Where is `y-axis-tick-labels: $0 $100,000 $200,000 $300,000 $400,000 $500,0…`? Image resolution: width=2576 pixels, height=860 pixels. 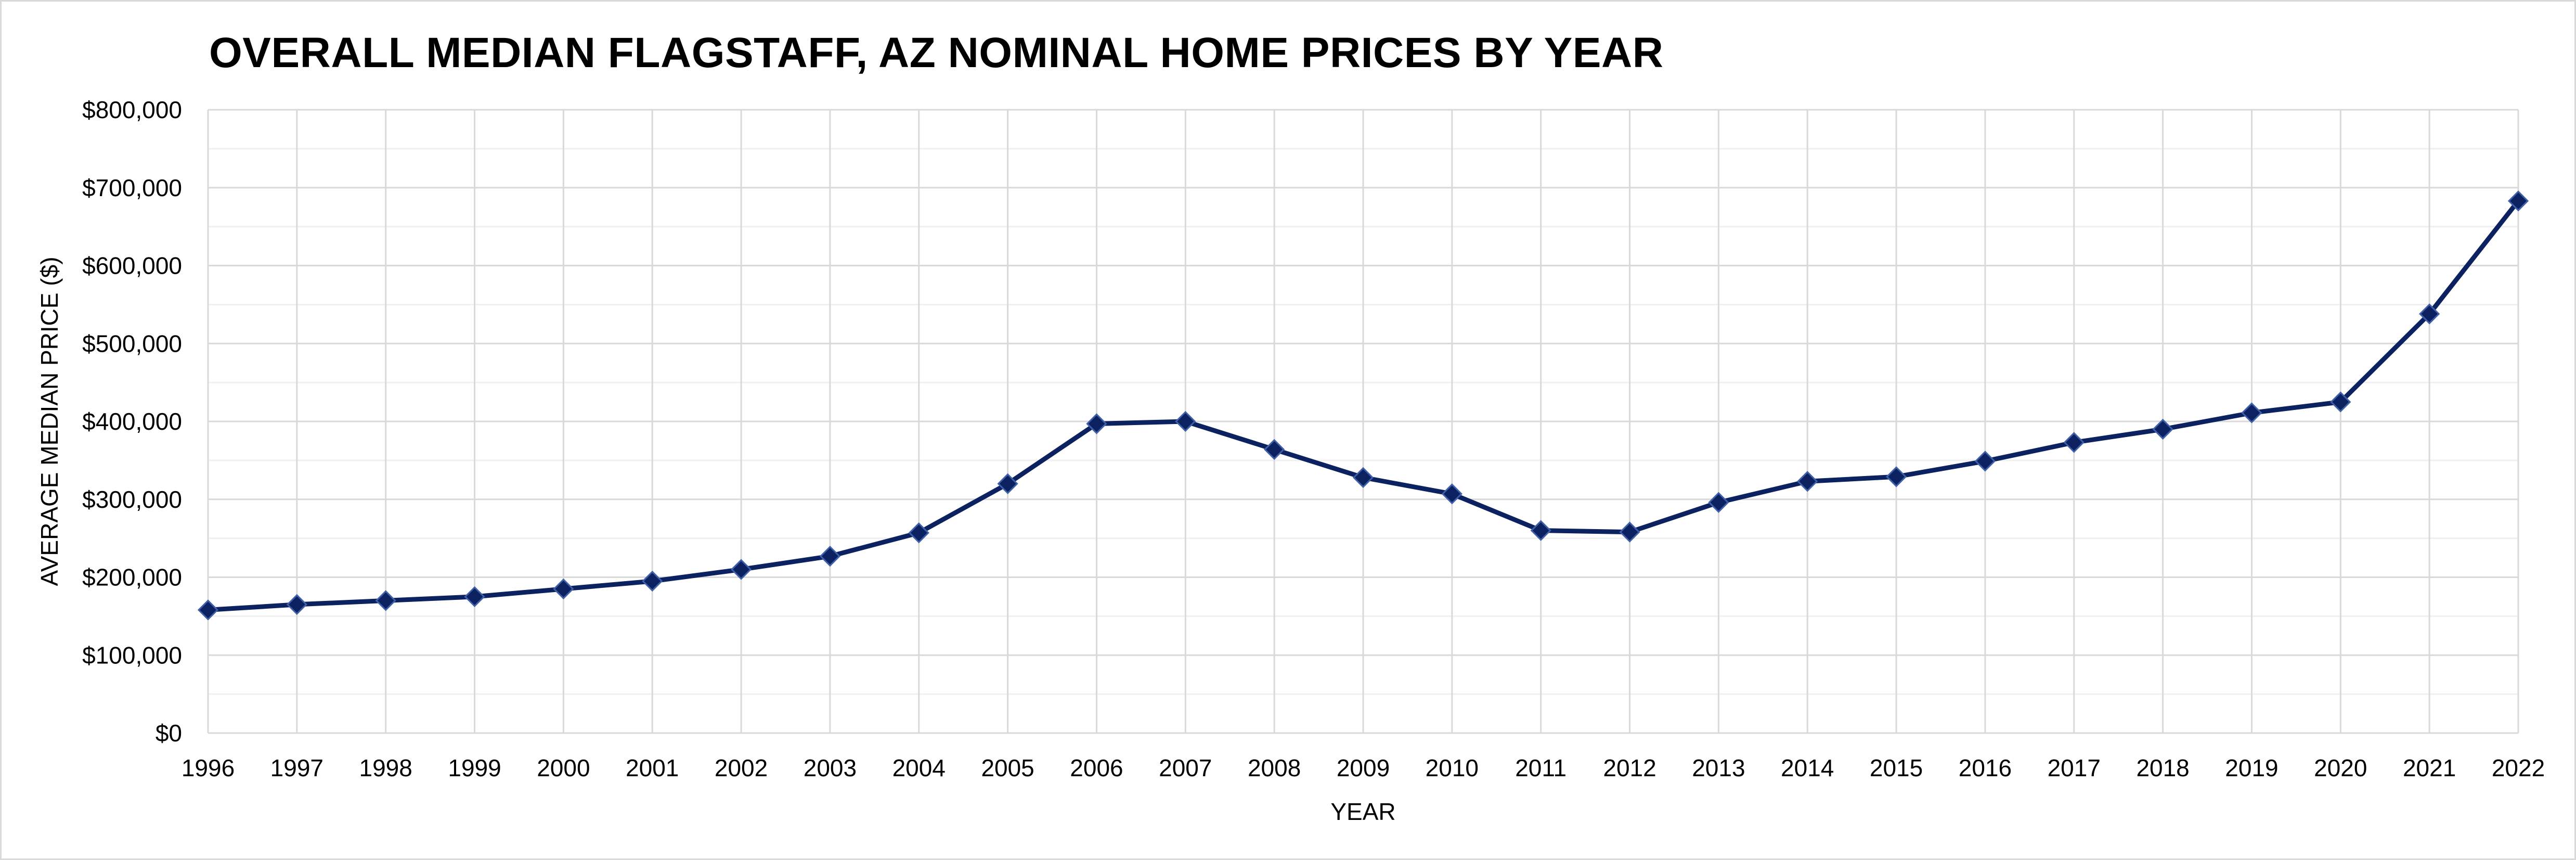 y-axis-tick-labels: $0 $100,000 $200,000 $300,000 $400,000 $500,0… is located at coordinates (132, 421).